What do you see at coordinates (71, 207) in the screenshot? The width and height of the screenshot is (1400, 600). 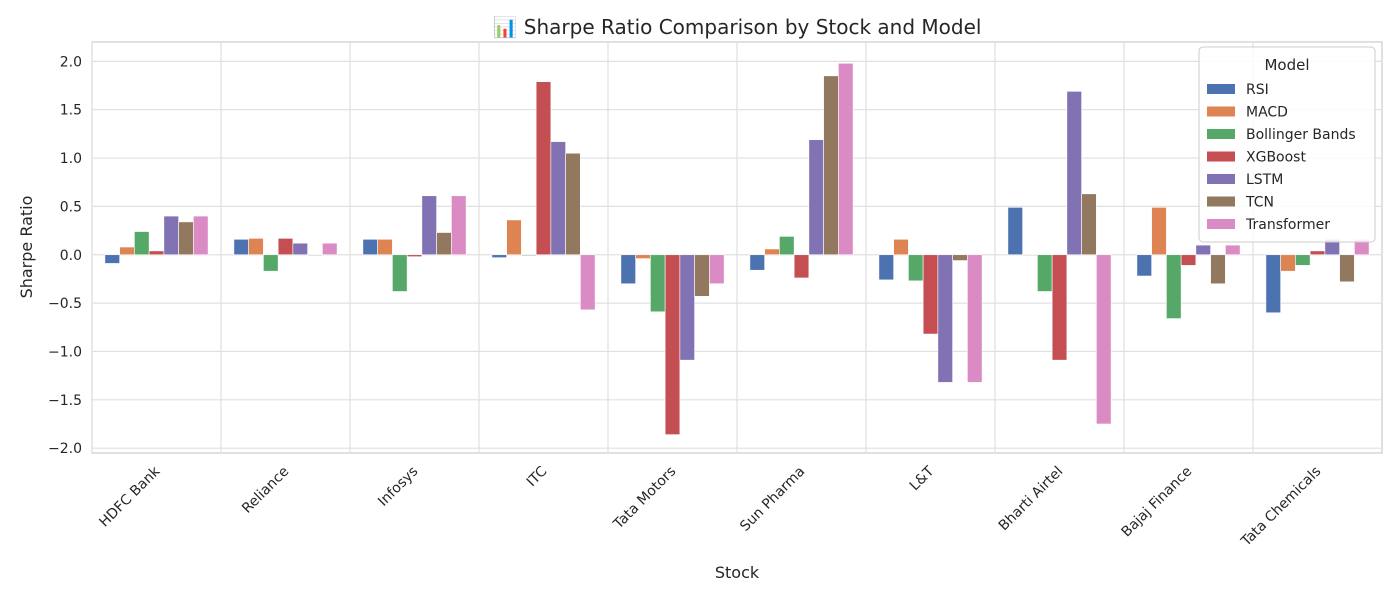 I see `y-tick-label: 0.5` at bounding box center [71, 207].